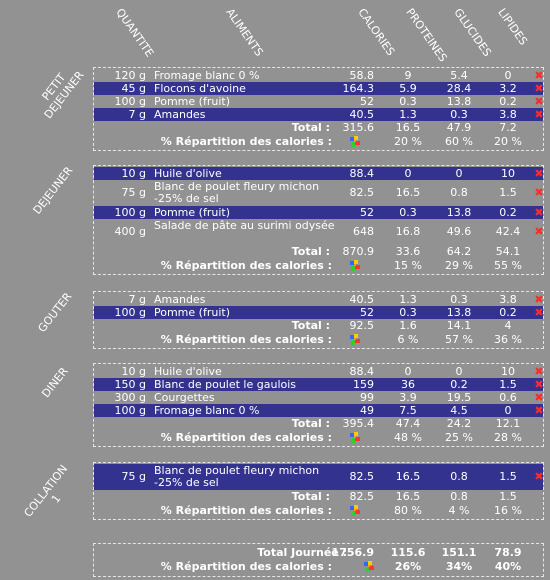  What do you see at coordinates (459, 75) in the screenshot?
I see `food-glucides: 5.4` at bounding box center [459, 75].